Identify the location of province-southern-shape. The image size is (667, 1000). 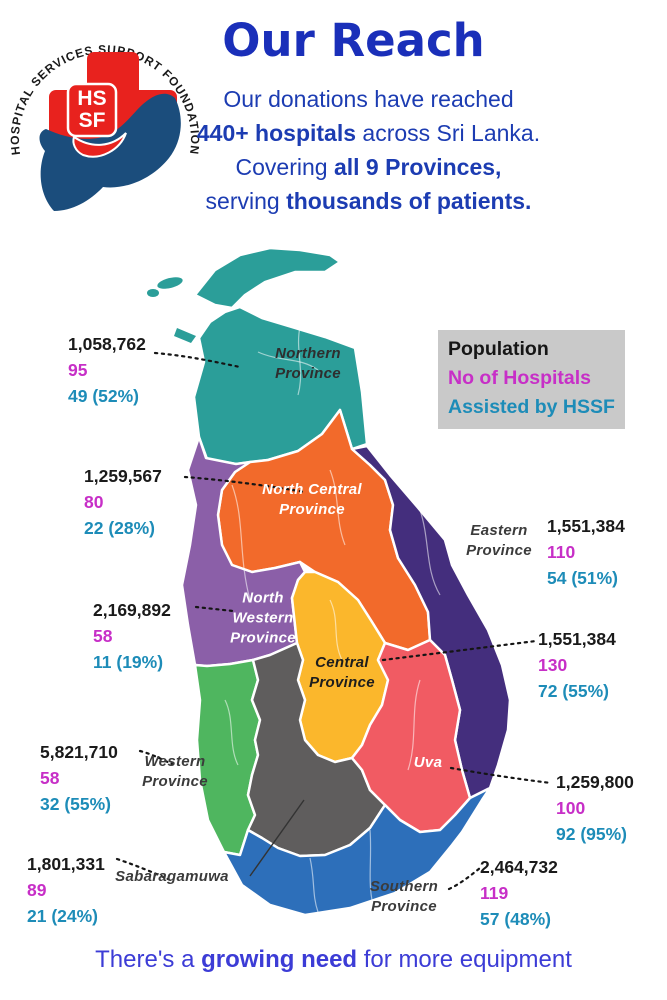
(357, 851).